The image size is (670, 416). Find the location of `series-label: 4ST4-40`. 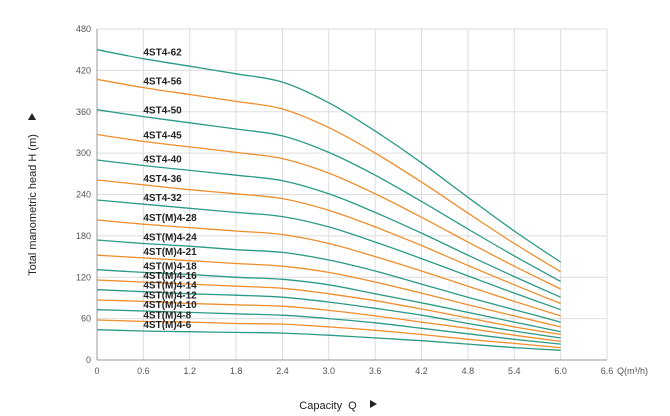

series-label: 4ST4-40 is located at coordinates (162, 160).